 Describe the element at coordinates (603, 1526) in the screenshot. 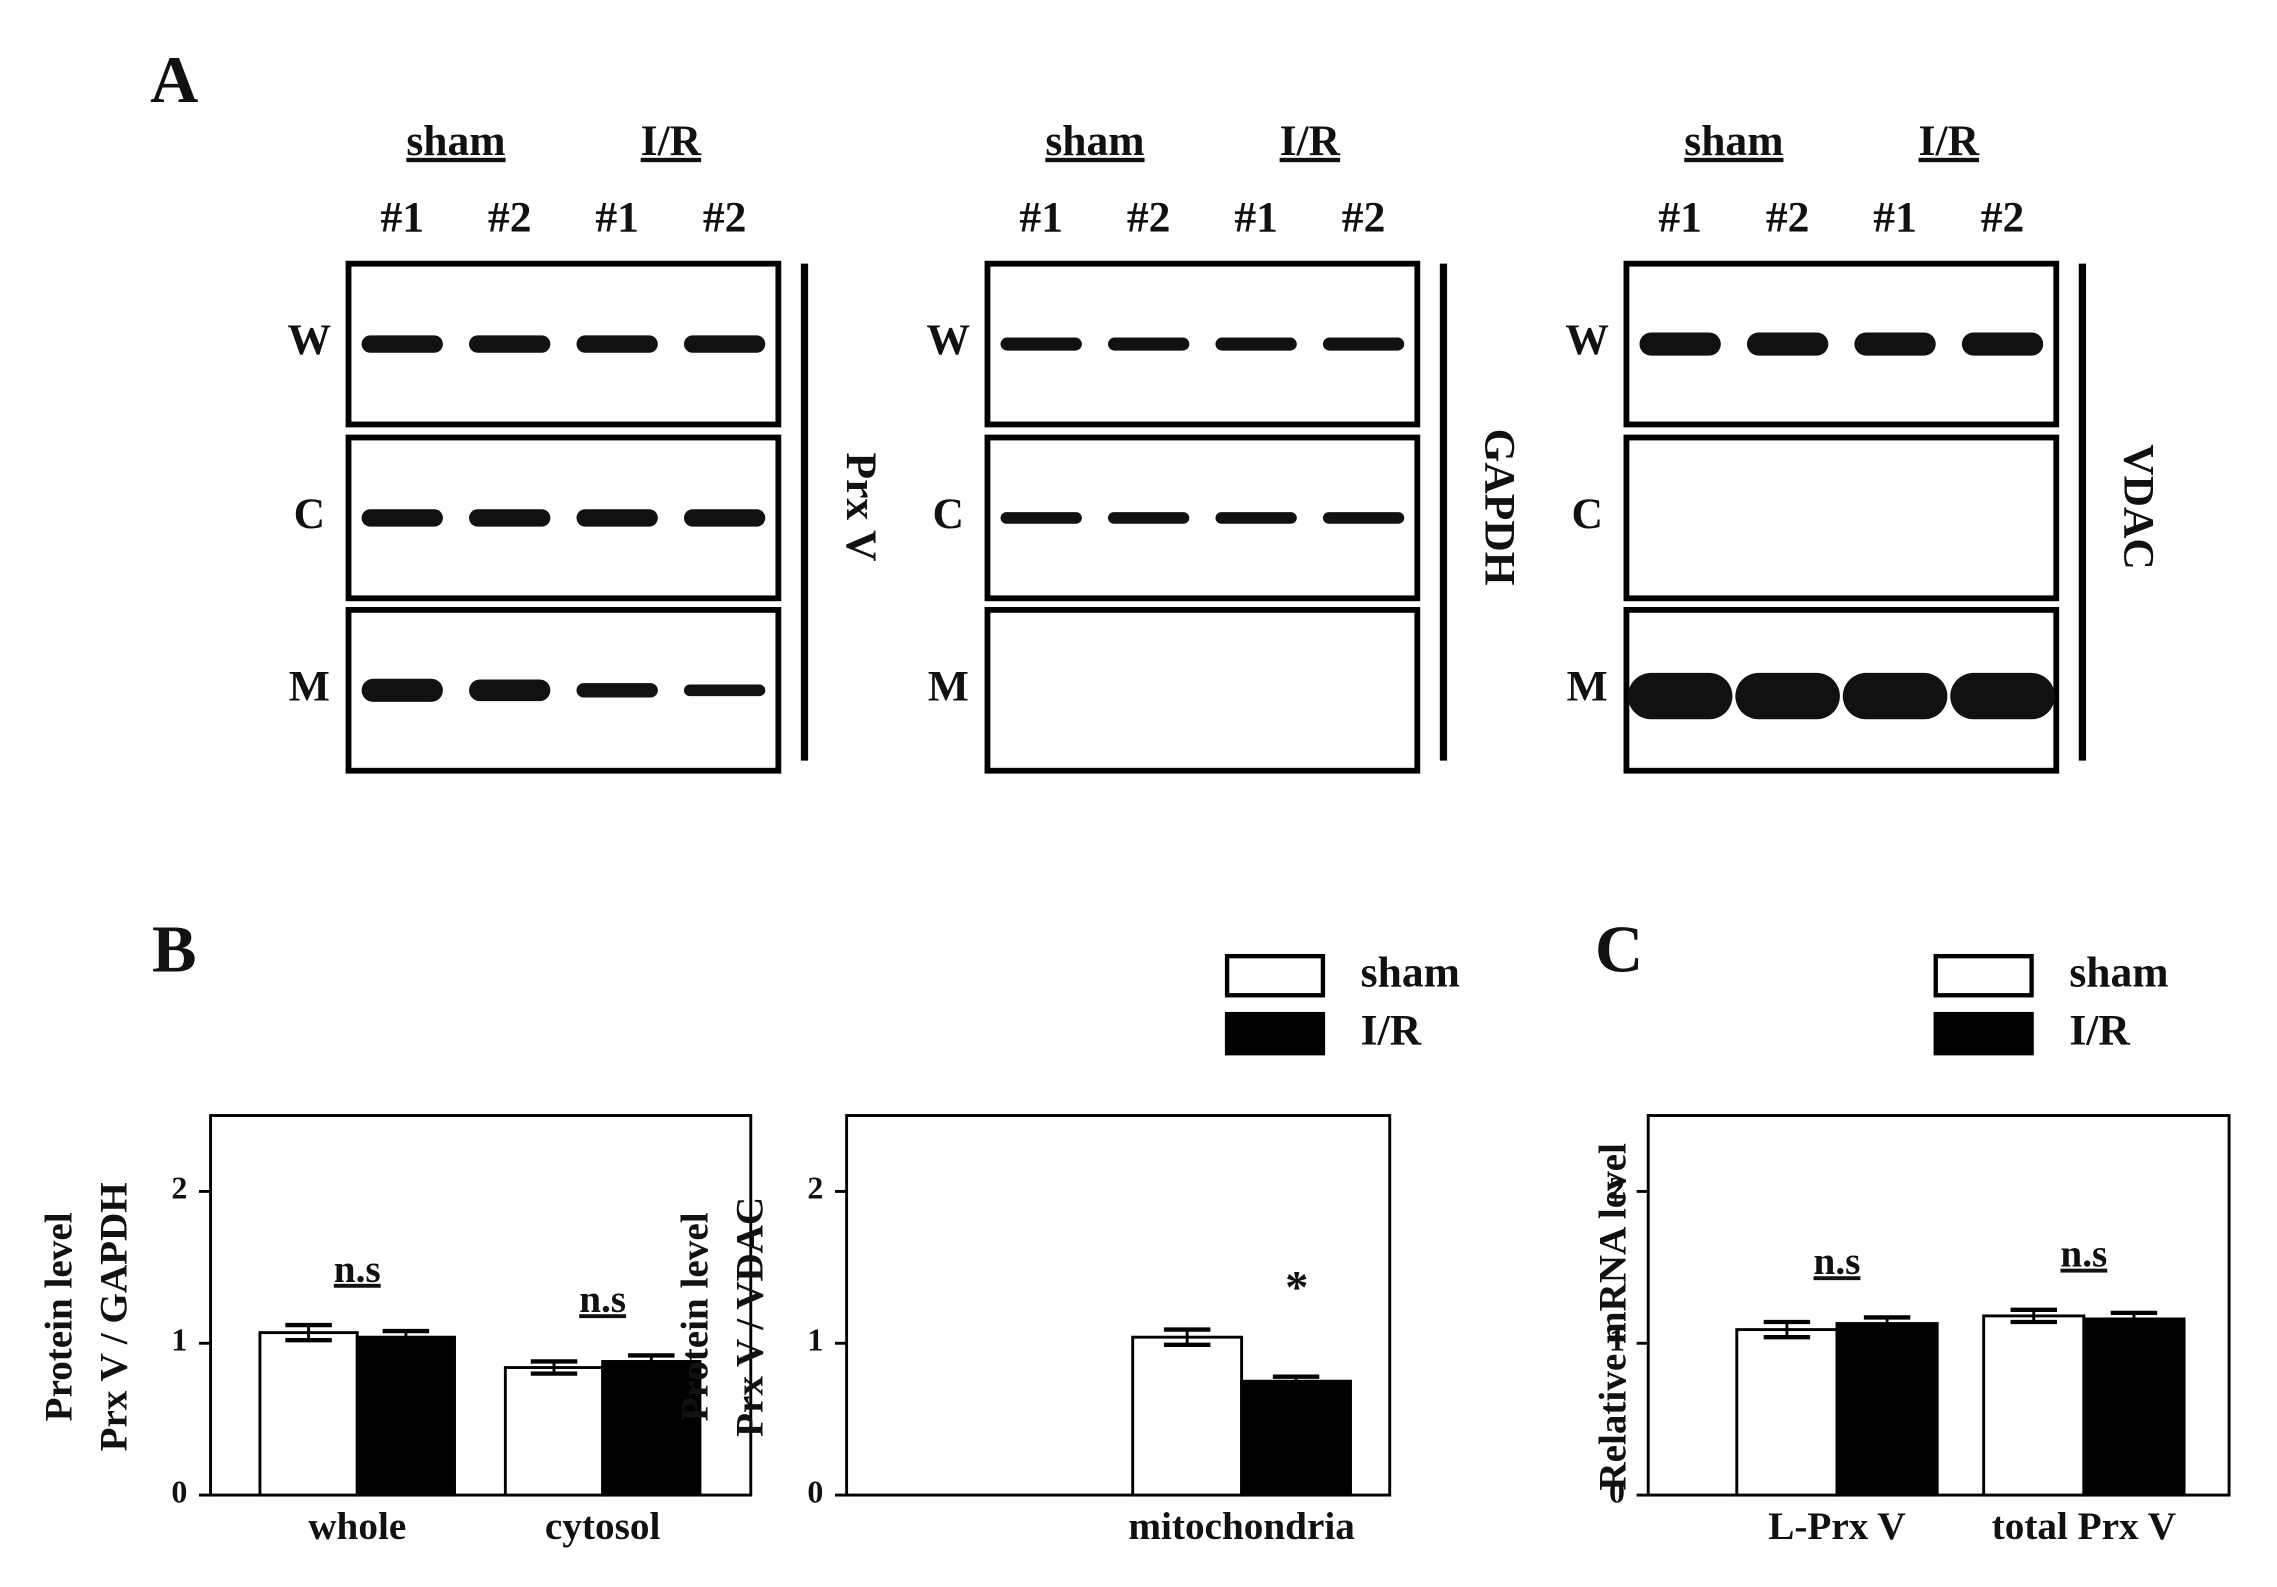

I see `x-tick-label: cytosol` at that location.